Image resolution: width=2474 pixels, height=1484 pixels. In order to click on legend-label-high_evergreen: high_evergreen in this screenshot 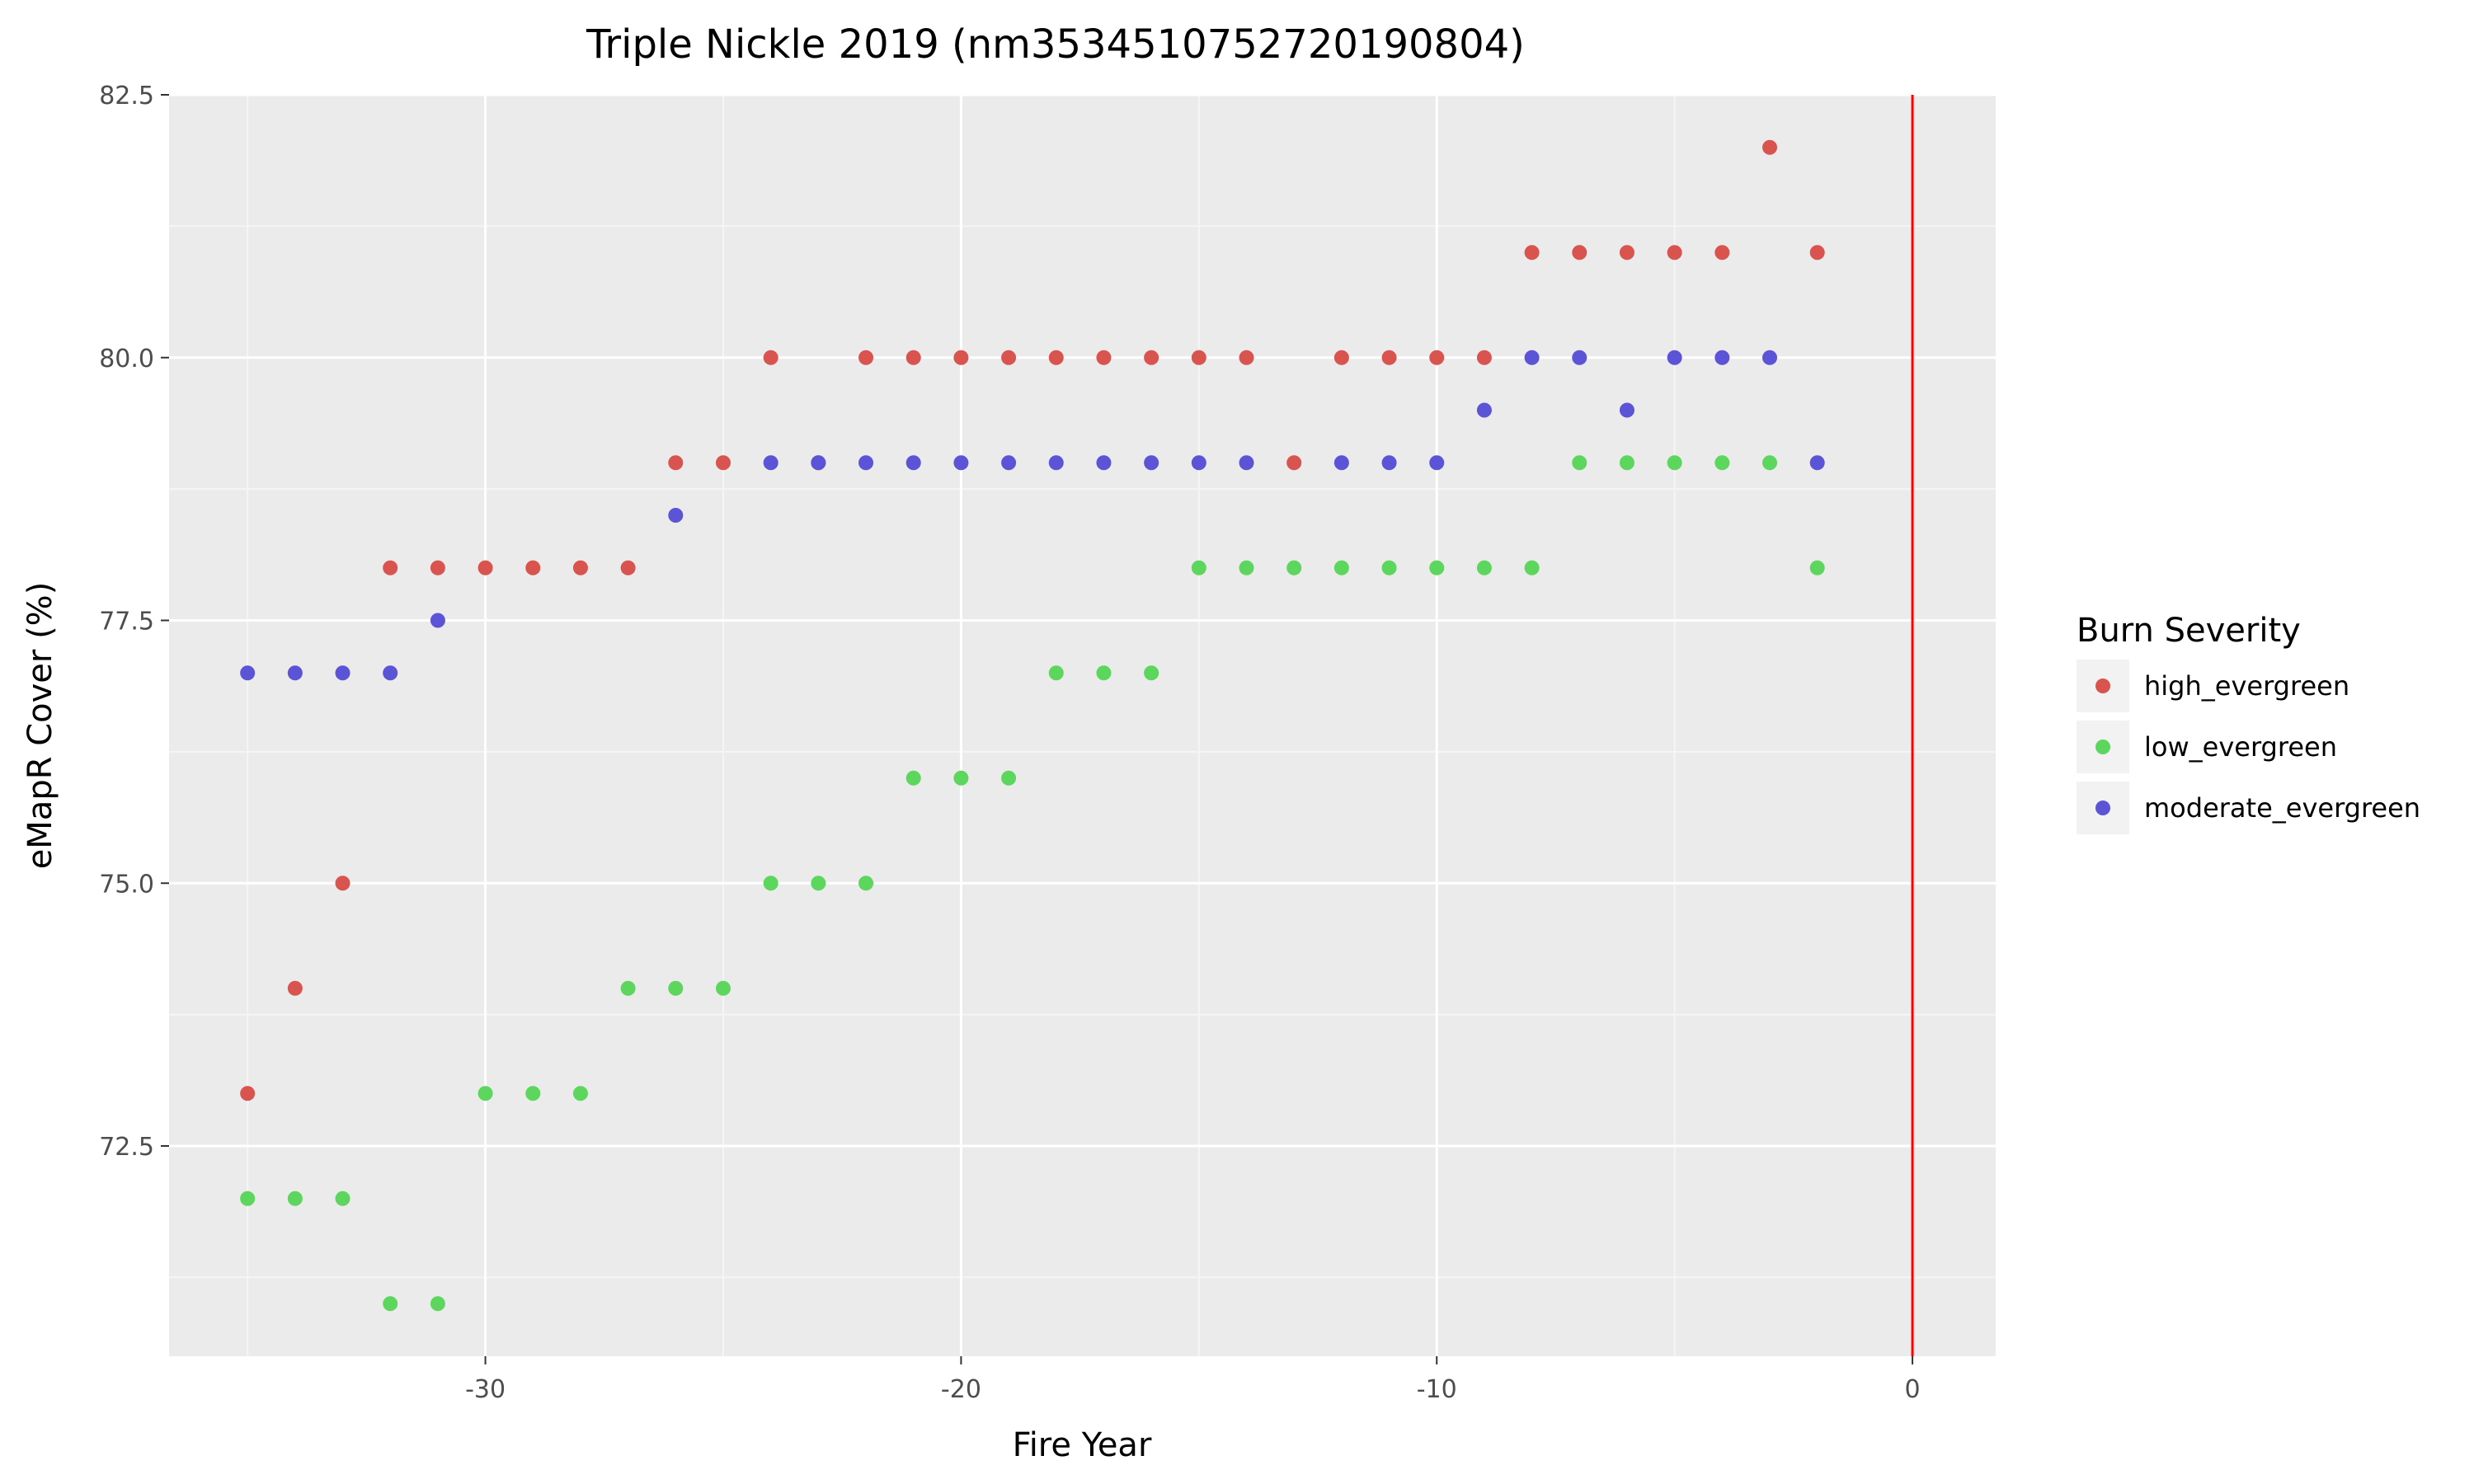, I will do `click(2246, 686)`.